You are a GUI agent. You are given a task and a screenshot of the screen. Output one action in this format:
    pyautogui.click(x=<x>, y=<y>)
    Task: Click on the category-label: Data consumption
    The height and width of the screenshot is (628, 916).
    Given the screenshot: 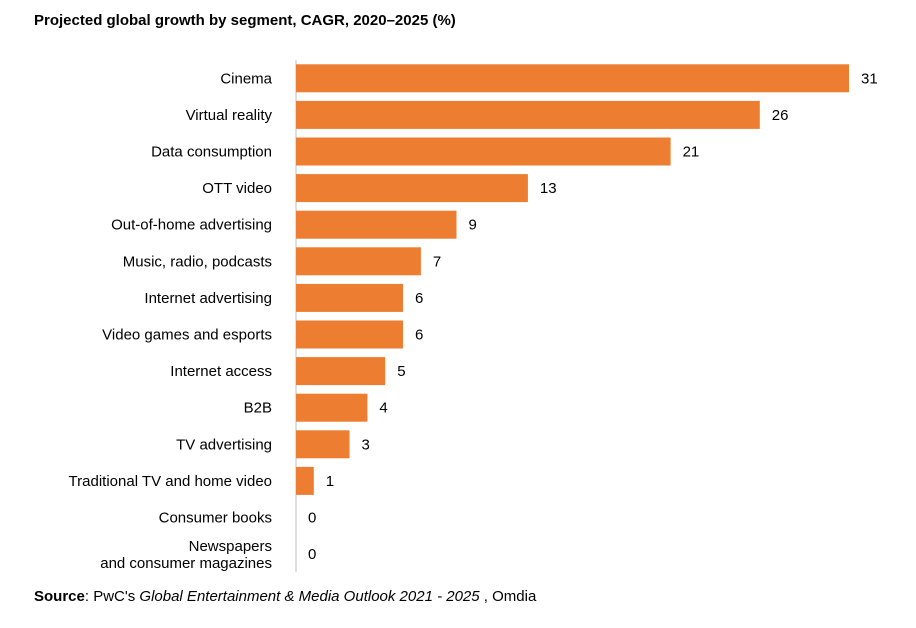 What is the action you would take?
    pyautogui.click(x=211, y=152)
    